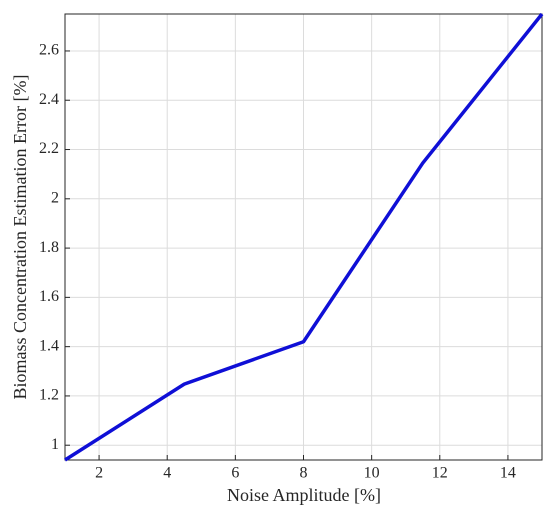  Describe the element at coordinates (440, 473) in the screenshot. I see `x-tick-label: 12` at that location.